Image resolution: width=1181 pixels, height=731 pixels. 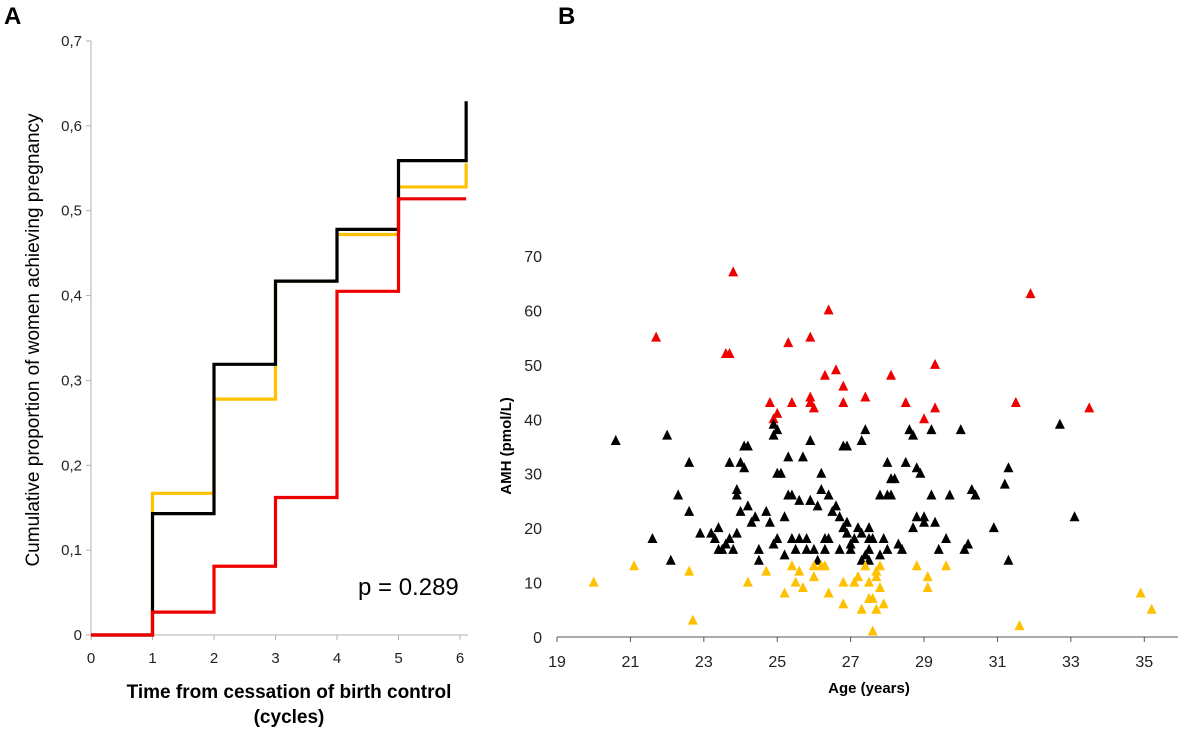 I want to click on panel-a-y-tick-label: 0,6, so click(x=71, y=126).